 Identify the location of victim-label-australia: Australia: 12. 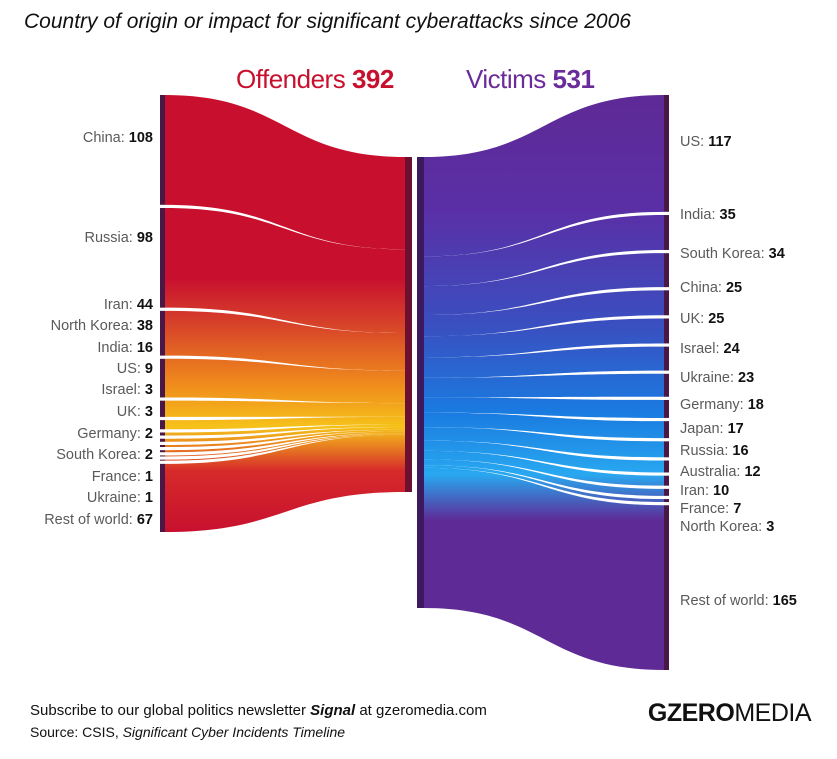
(720, 472).